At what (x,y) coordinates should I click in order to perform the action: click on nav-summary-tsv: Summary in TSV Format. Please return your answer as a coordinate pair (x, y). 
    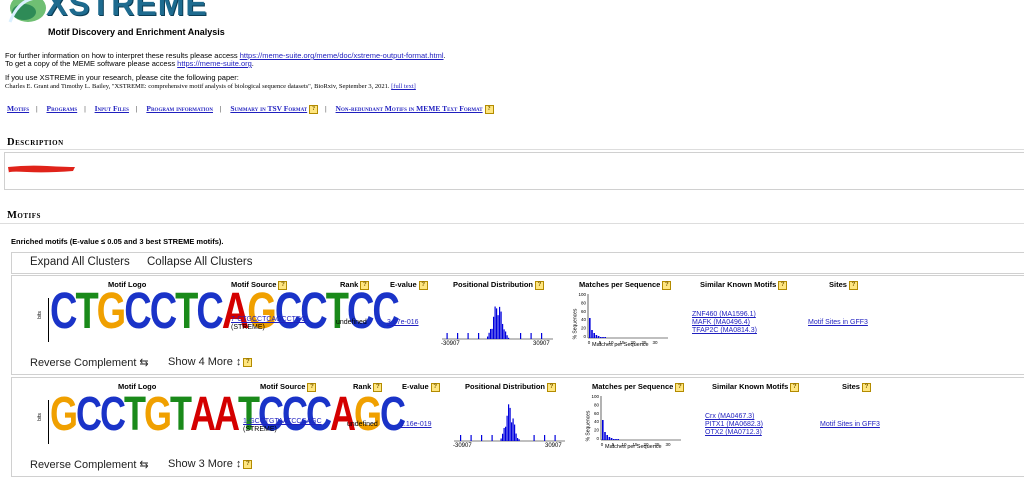
    Looking at the image, I should click on (269, 108).